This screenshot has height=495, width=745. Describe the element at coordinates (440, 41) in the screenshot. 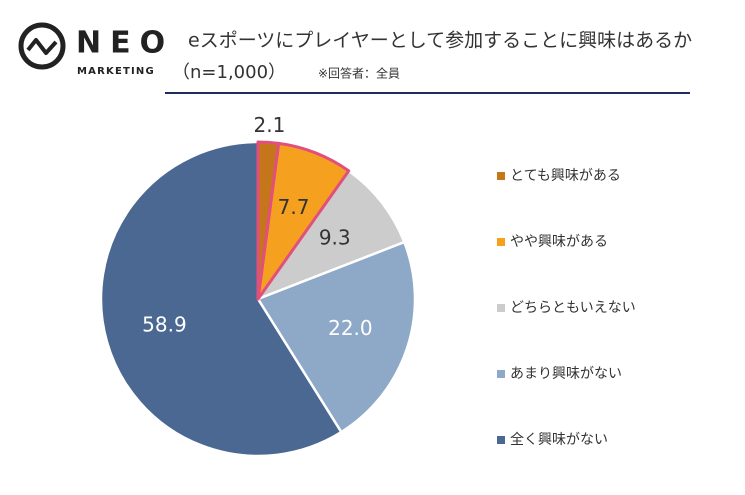

I see `chart-title: eスポーツにプレイヤーとして参加することに興味はあるか` at that location.